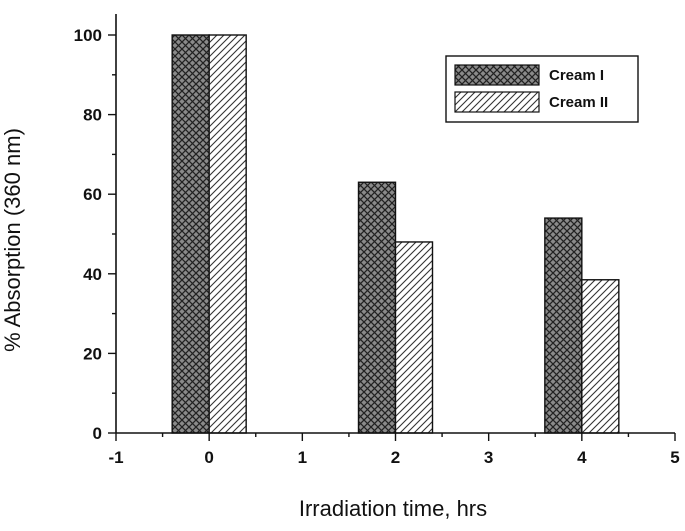 The width and height of the screenshot is (685, 531). I want to click on legend-swatch-cream-i, so click(497, 75).